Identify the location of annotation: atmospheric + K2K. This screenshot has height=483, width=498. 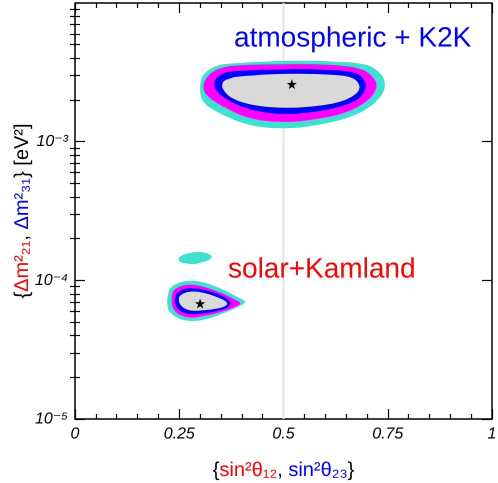
(353, 37).